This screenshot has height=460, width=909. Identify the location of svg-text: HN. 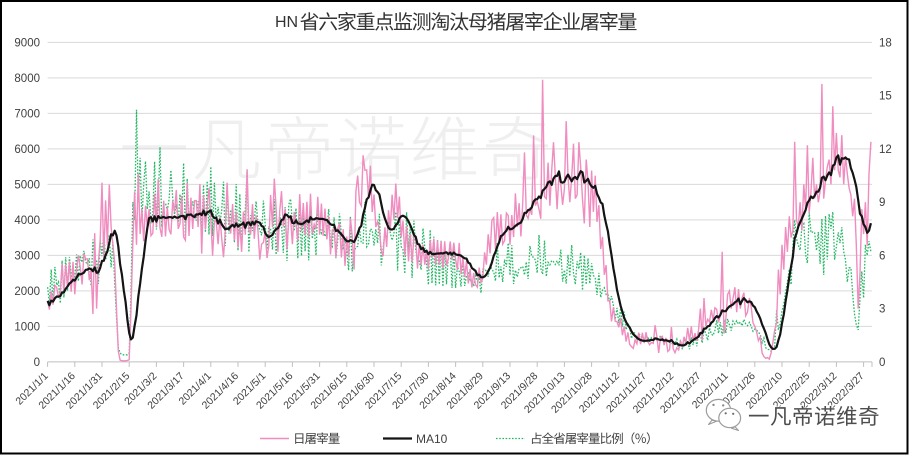
(286, 22).